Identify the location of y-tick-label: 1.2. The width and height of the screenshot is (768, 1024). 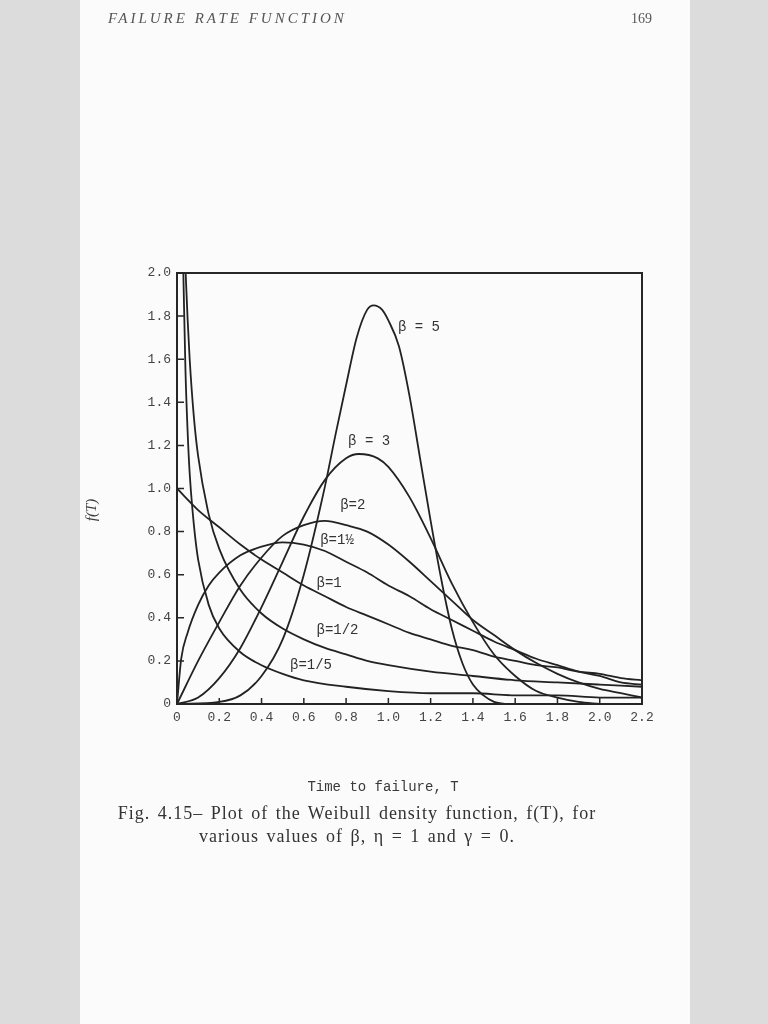
(159, 445).